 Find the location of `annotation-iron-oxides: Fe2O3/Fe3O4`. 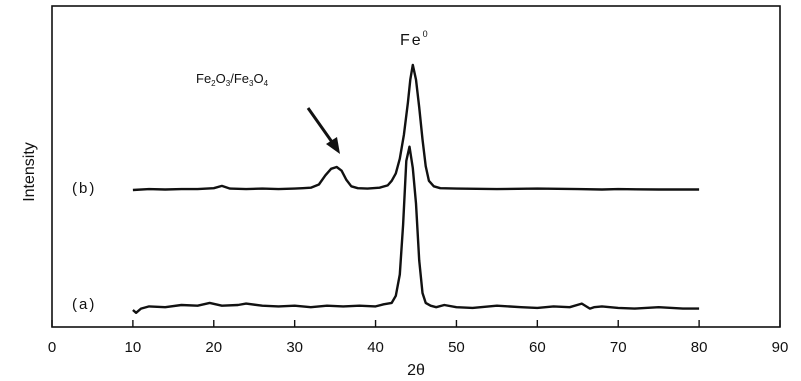

annotation-iron-oxides: Fe2O3/Fe3O4 is located at coordinates (232, 79).